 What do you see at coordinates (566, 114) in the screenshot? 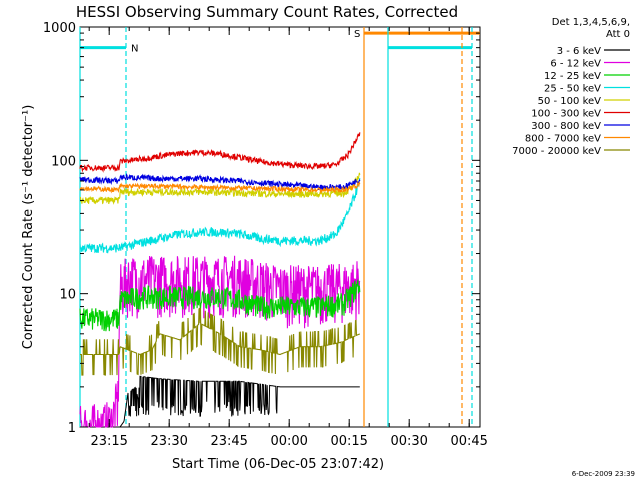
I see `legend-entry-label: 100 - 300 keV` at bounding box center [566, 114].